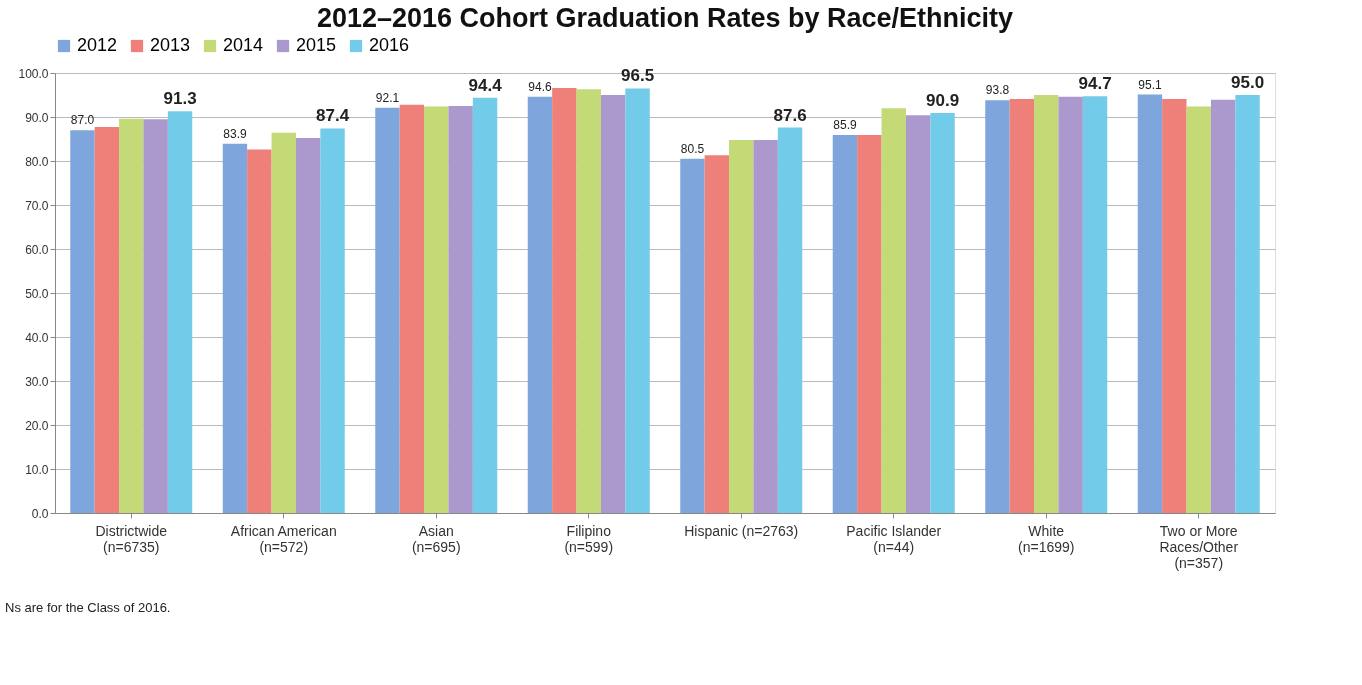 This screenshot has height=685, width=1362. Describe the element at coordinates (692, 148) in the screenshot. I see `data-label: 80.5` at that location.